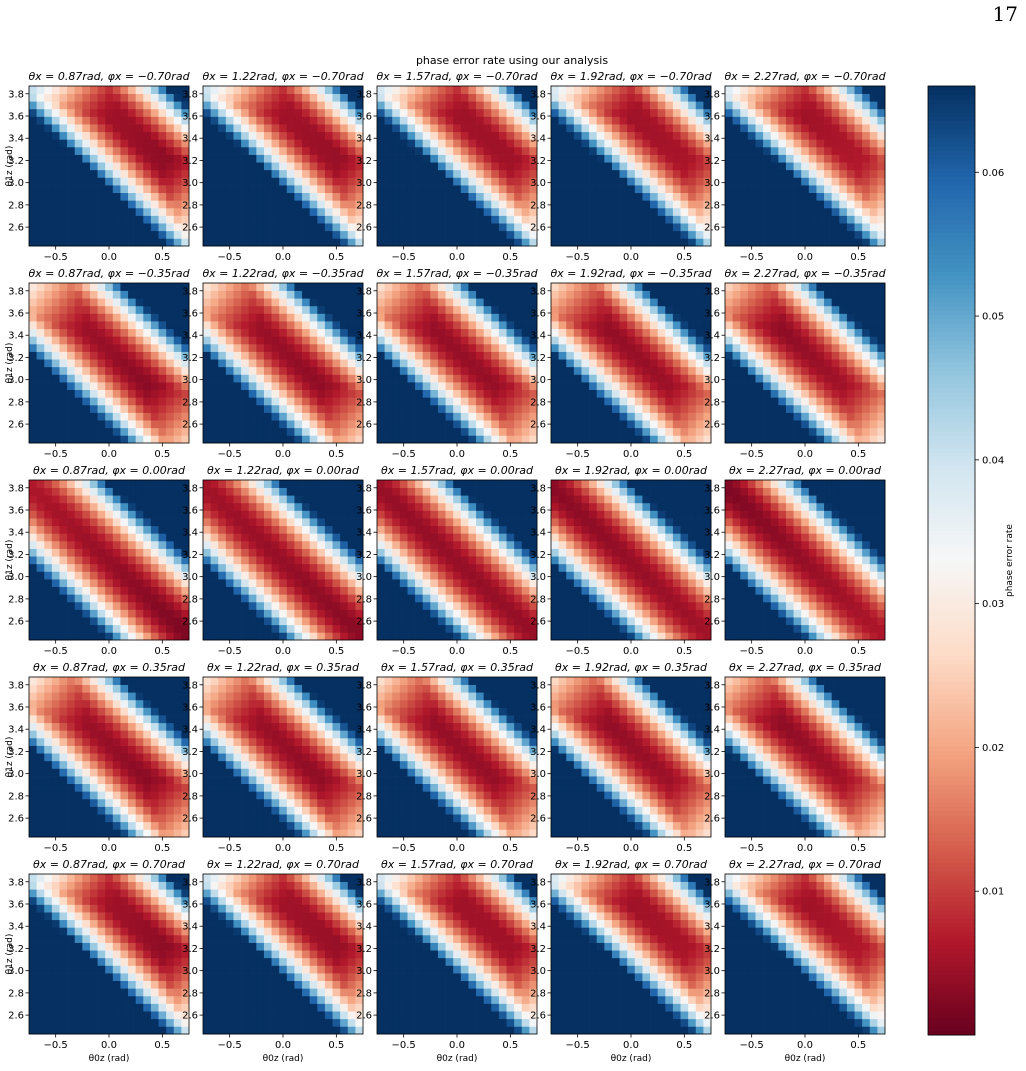 The image size is (1026, 1071). What do you see at coordinates (109, 273) in the screenshot?
I see `panel-title: θx = 0.87rad, φx = −0.35rad` at bounding box center [109, 273].